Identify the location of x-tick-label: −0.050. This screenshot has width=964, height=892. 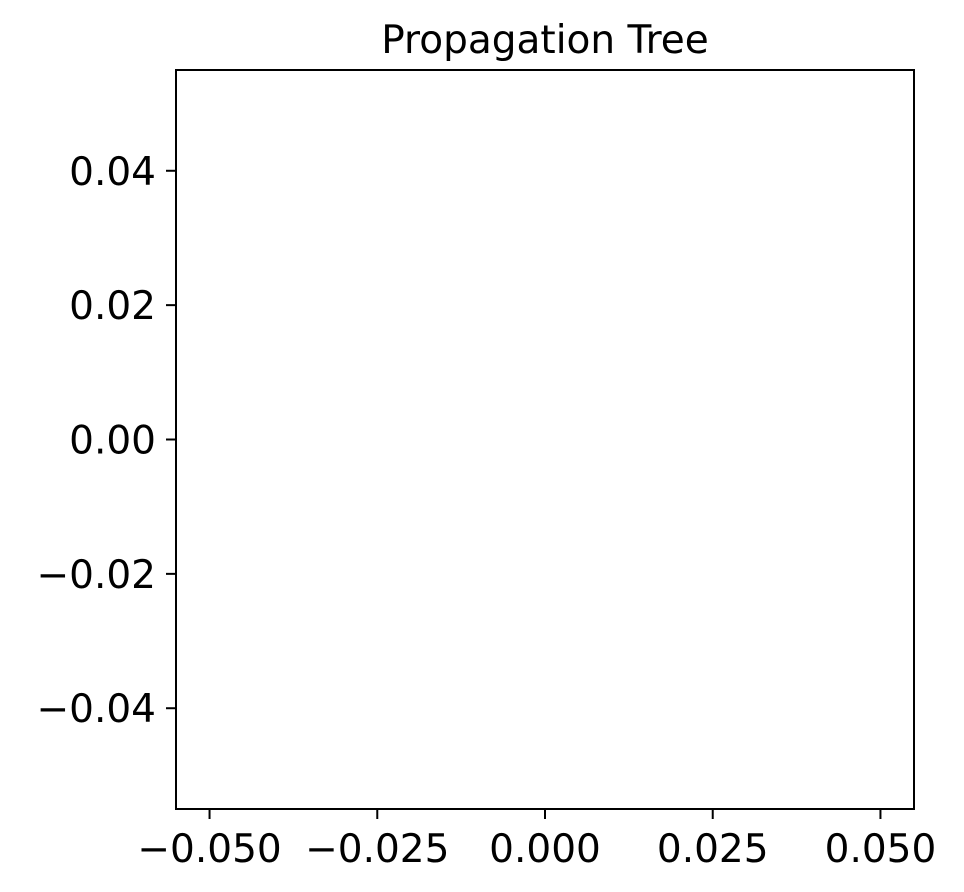
(209, 849).